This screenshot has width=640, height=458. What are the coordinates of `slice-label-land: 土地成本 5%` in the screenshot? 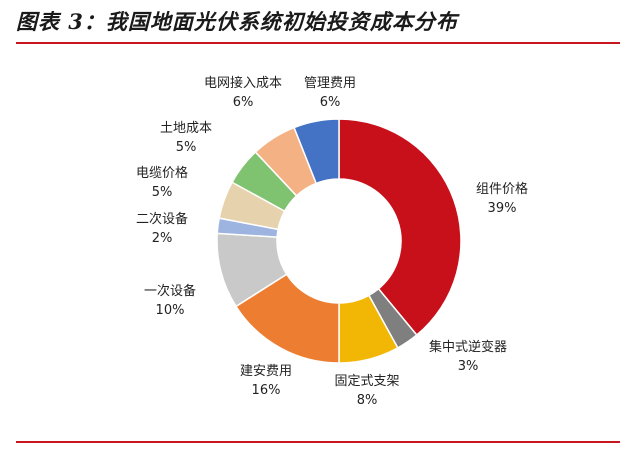 It's located at (186, 138).